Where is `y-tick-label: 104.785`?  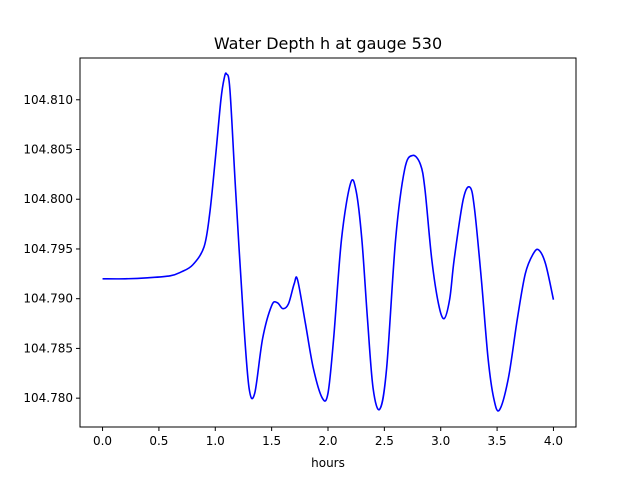 y-tick-label: 104.785 is located at coordinates (48, 348).